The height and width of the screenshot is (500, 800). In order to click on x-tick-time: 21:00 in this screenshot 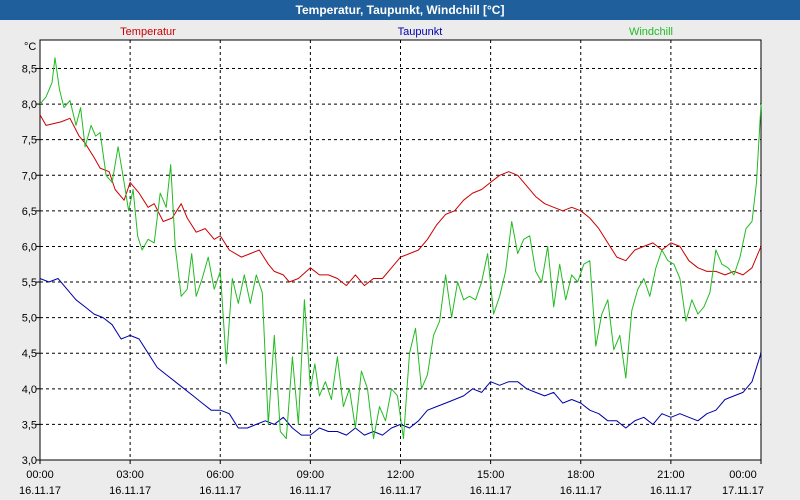, I will do `click(671, 475)`.